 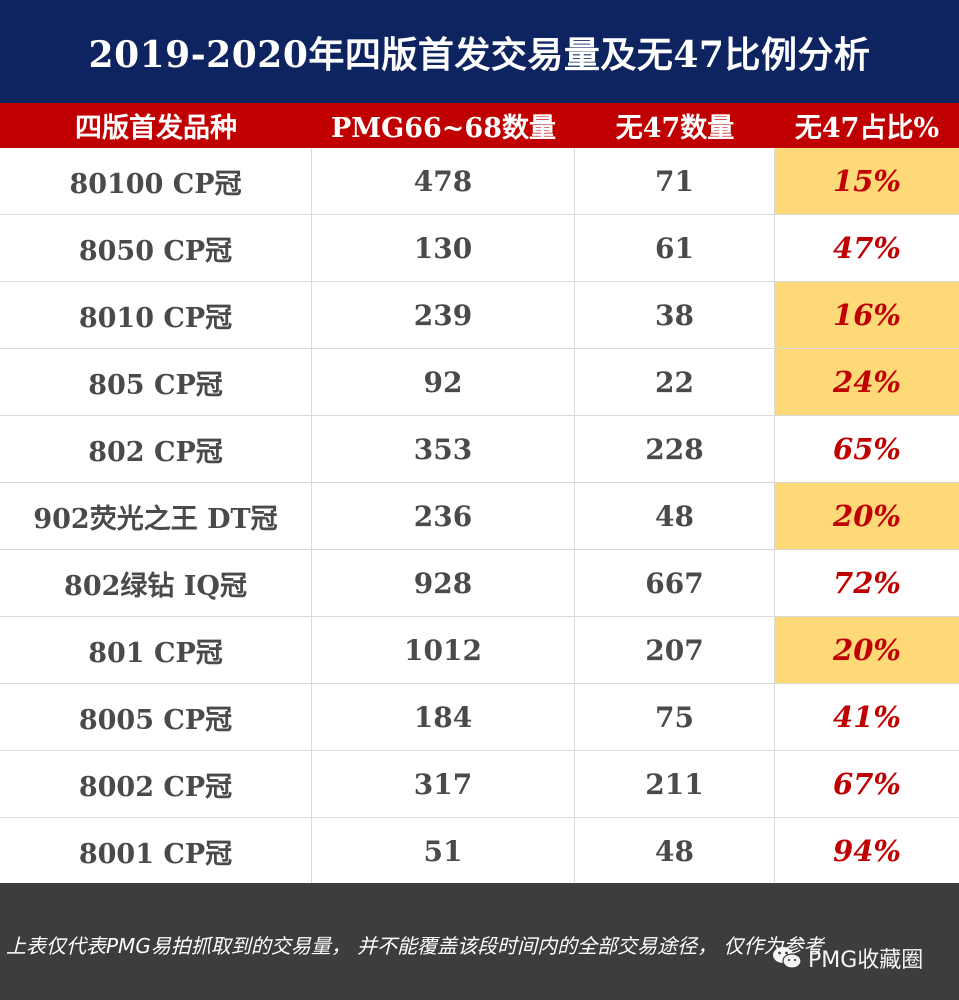 What do you see at coordinates (867, 181) in the screenshot?
I see `cell-no47-ratio: 15%` at bounding box center [867, 181].